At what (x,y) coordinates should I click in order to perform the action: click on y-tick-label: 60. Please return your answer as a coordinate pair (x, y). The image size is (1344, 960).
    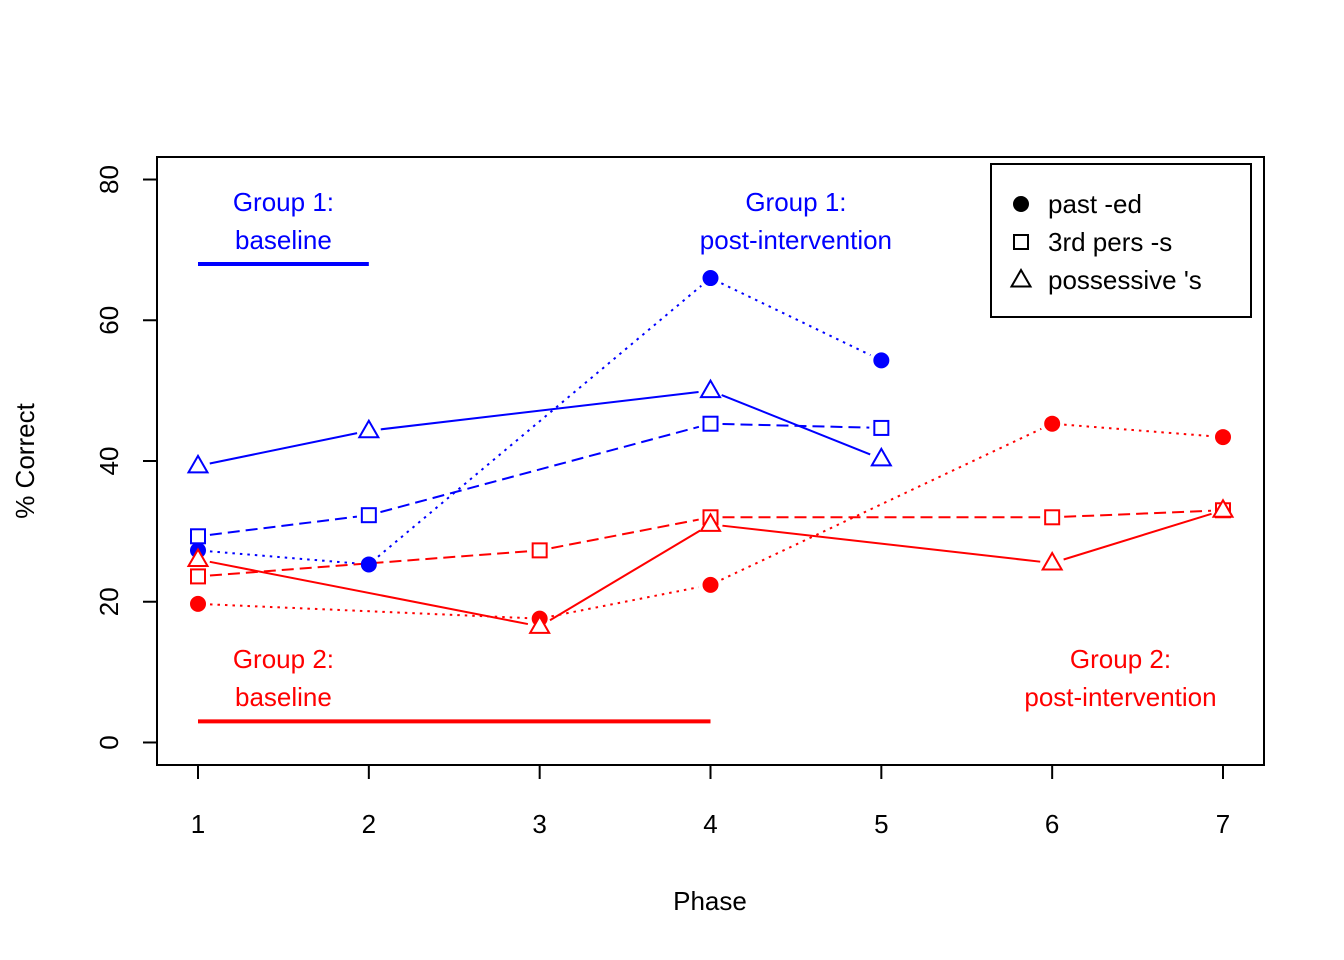
    Looking at the image, I should click on (109, 320).